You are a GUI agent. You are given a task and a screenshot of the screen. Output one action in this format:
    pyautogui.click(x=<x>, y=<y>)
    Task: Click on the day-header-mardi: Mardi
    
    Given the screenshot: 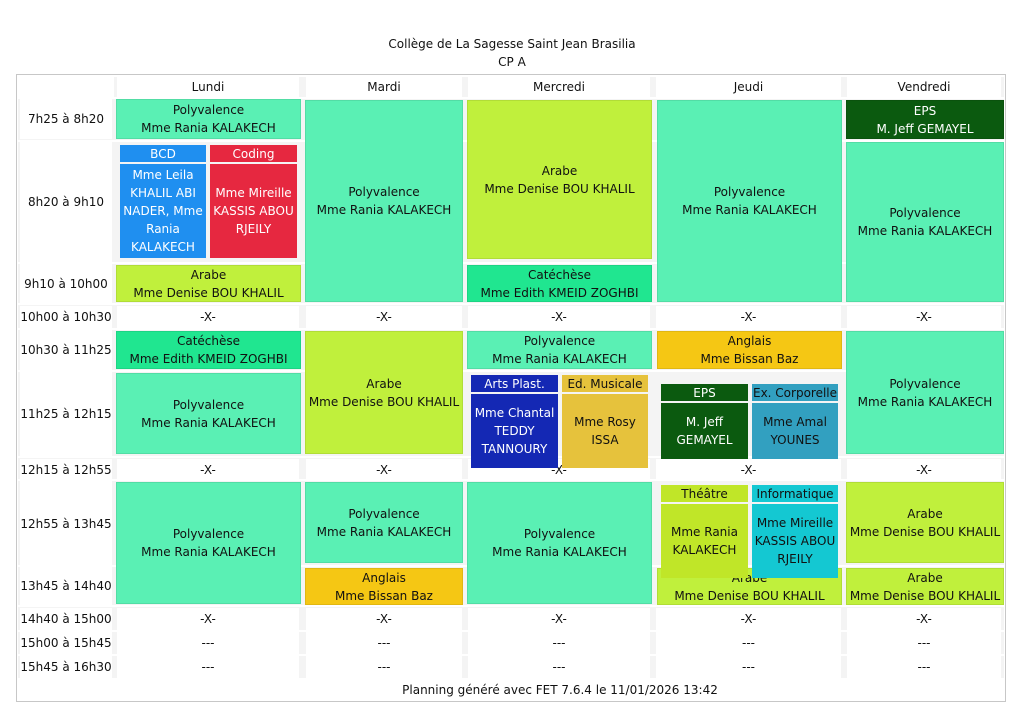 What is the action you would take?
    pyautogui.click(x=384, y=87)
    